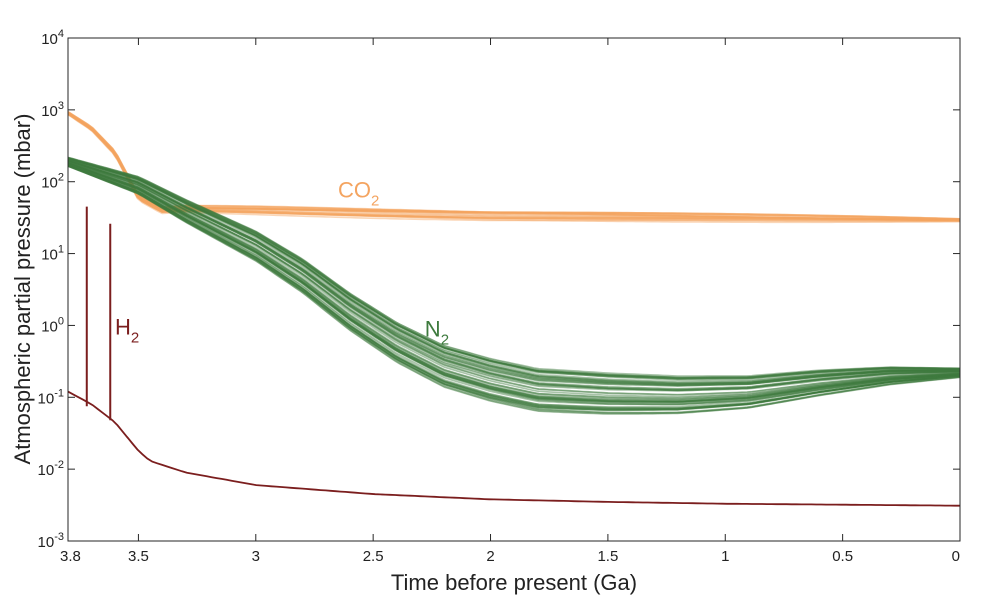 This screenshot has width=1000, height=600. I want to click on series-label-co2: CO2, so click(358, 194).